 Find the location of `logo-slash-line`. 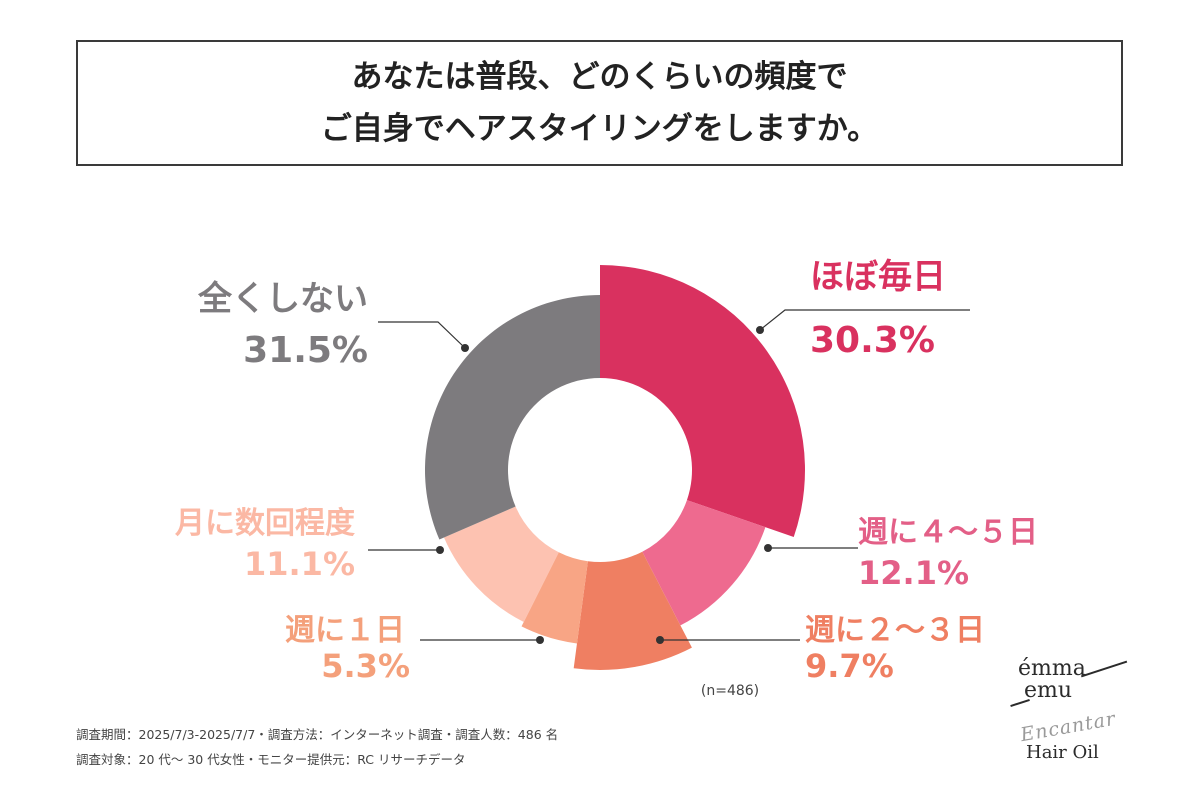

logo-slash-line is located at coordinates (1104, 668).